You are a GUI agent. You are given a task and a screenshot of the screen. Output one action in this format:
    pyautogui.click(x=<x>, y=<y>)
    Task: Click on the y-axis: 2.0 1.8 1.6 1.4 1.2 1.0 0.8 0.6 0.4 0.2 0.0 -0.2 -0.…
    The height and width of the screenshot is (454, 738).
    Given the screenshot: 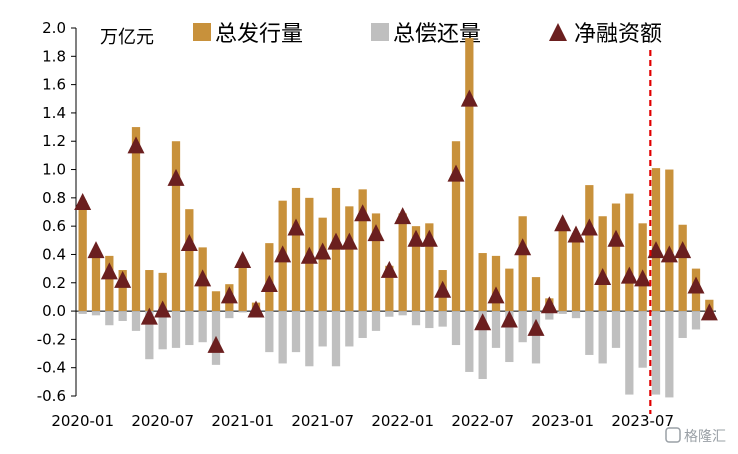 What is the action you would take?
    pyautogui.click(x=57, y=212)
    